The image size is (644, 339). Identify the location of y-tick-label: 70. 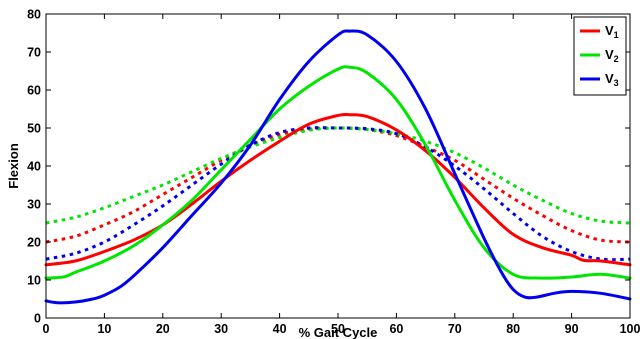
(34, 53).